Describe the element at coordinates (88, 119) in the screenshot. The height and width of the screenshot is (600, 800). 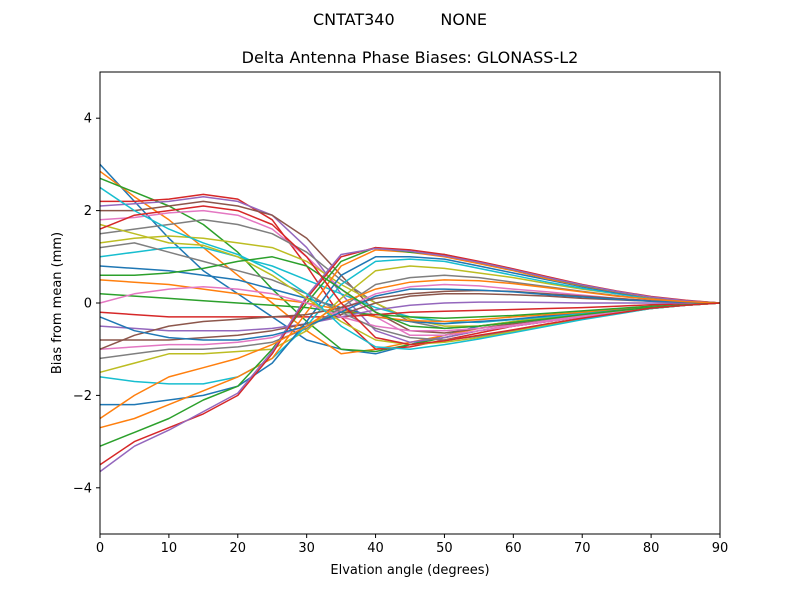
I see `y-tick-label: 4` at that location.